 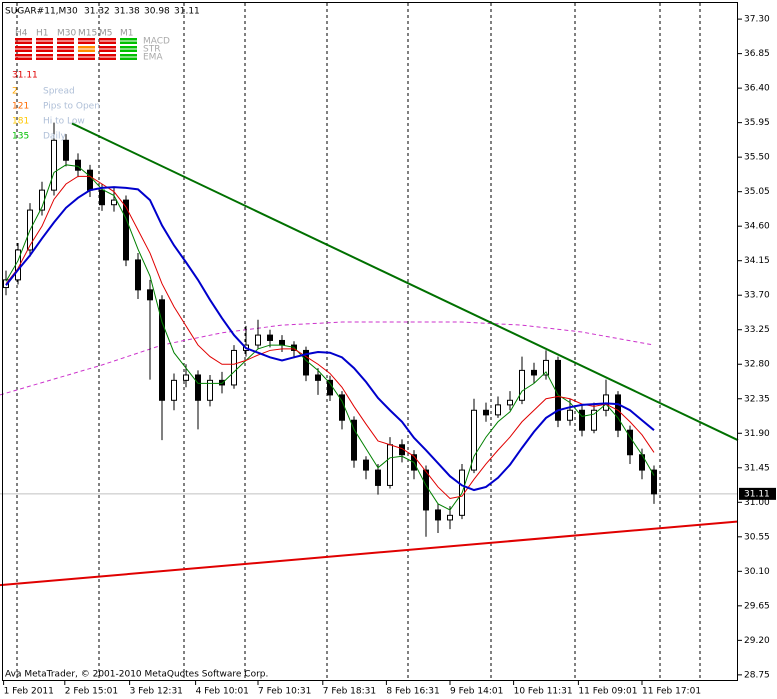 I want to click on signal-column: M15, so click(x=87, y=34).